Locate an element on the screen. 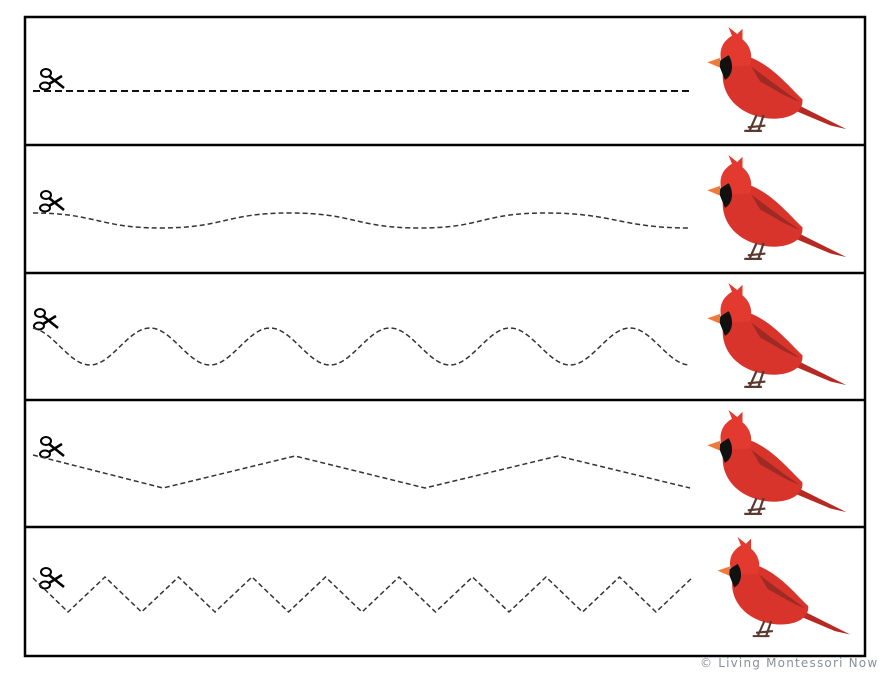 This screenshot has width=893, height=679. copyright-footer: © Living Montessori Now is located at coordinates (789, 663).